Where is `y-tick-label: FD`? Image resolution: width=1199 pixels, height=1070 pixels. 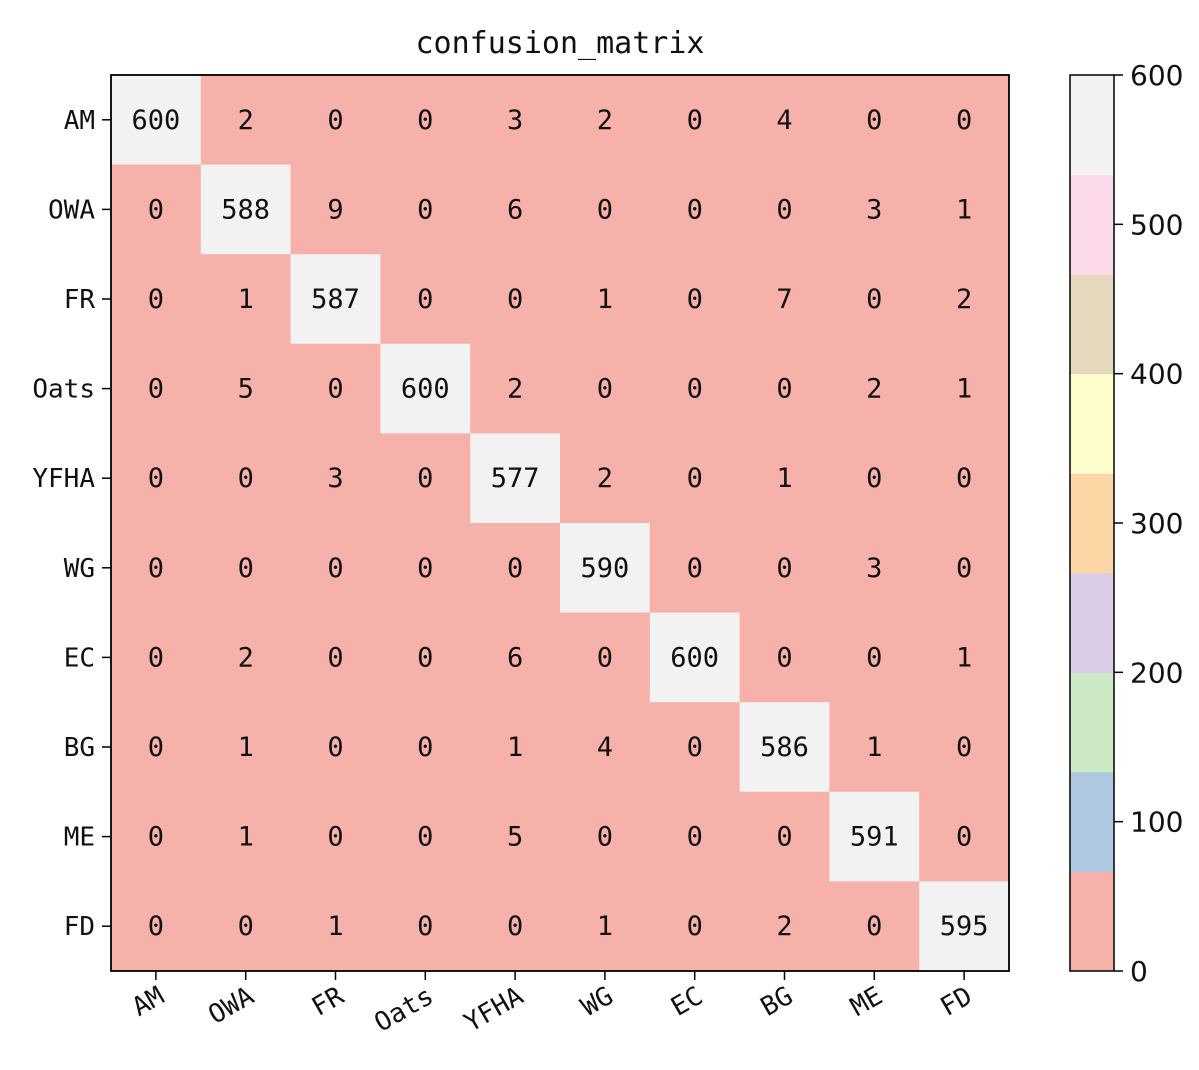 y-tick-label: FD is located at coordinates (79, 927).